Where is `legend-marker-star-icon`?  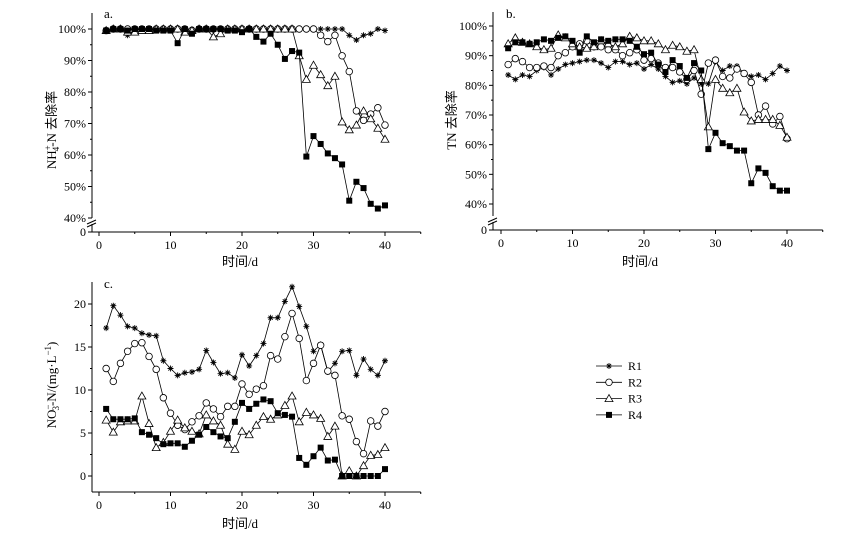
legend-marker-star-icon is located at coordinates (609, 366).